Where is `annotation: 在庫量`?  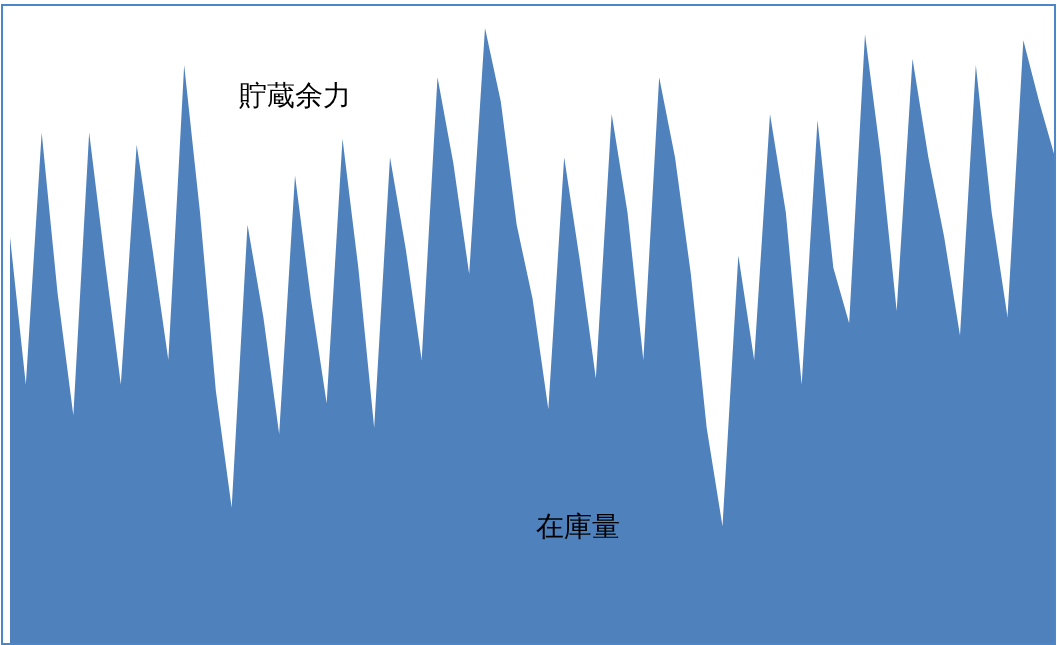 annotation: 在庫量 is located at coordinates (578, 526).